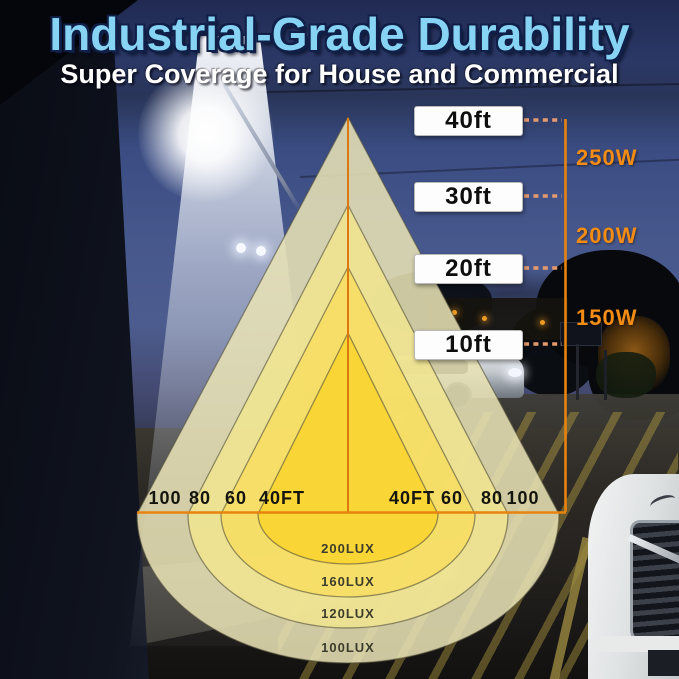 Image resolution: width=679 pixels, height=679 pixels. I want to click on ground-width-80-left: 80, so click(200, 498).